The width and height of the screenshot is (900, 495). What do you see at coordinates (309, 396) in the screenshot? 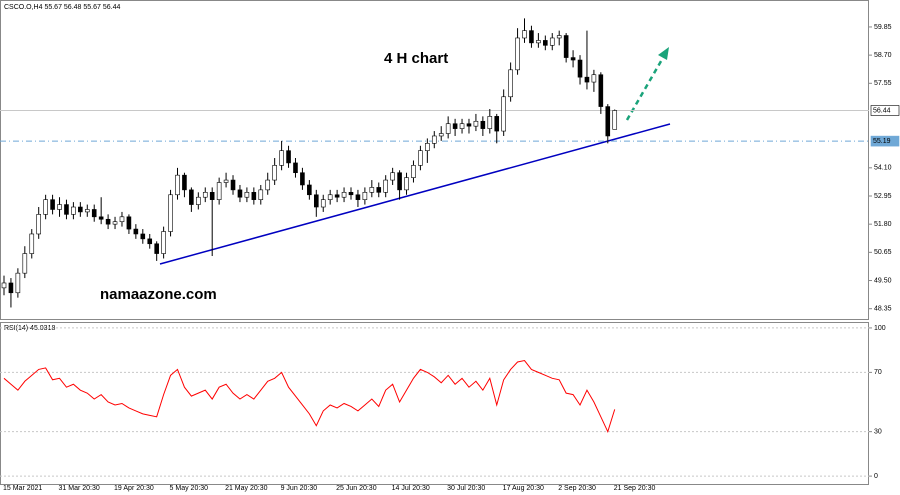
I see `rsi-line` at bounding box center [309, 396].